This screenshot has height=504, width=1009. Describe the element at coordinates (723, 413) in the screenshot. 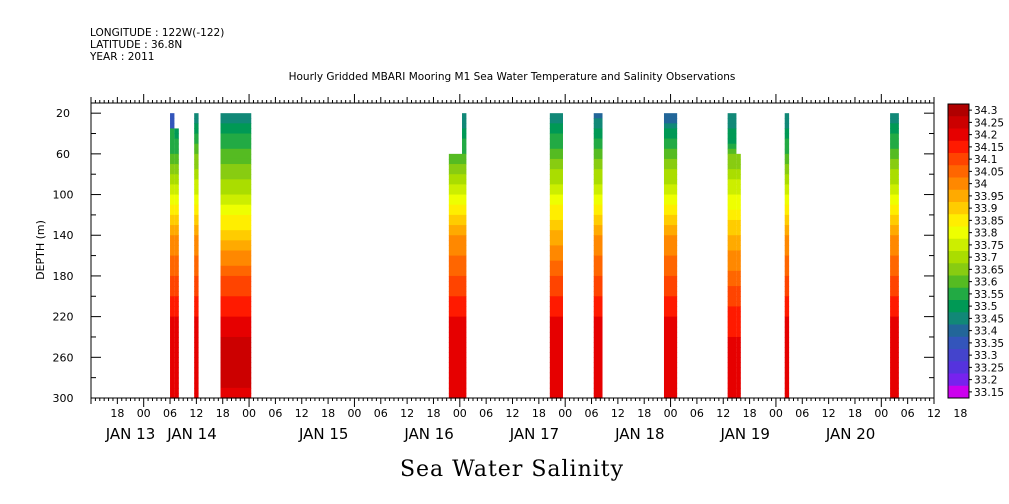

I see `x-tick-label: 12` at that location.